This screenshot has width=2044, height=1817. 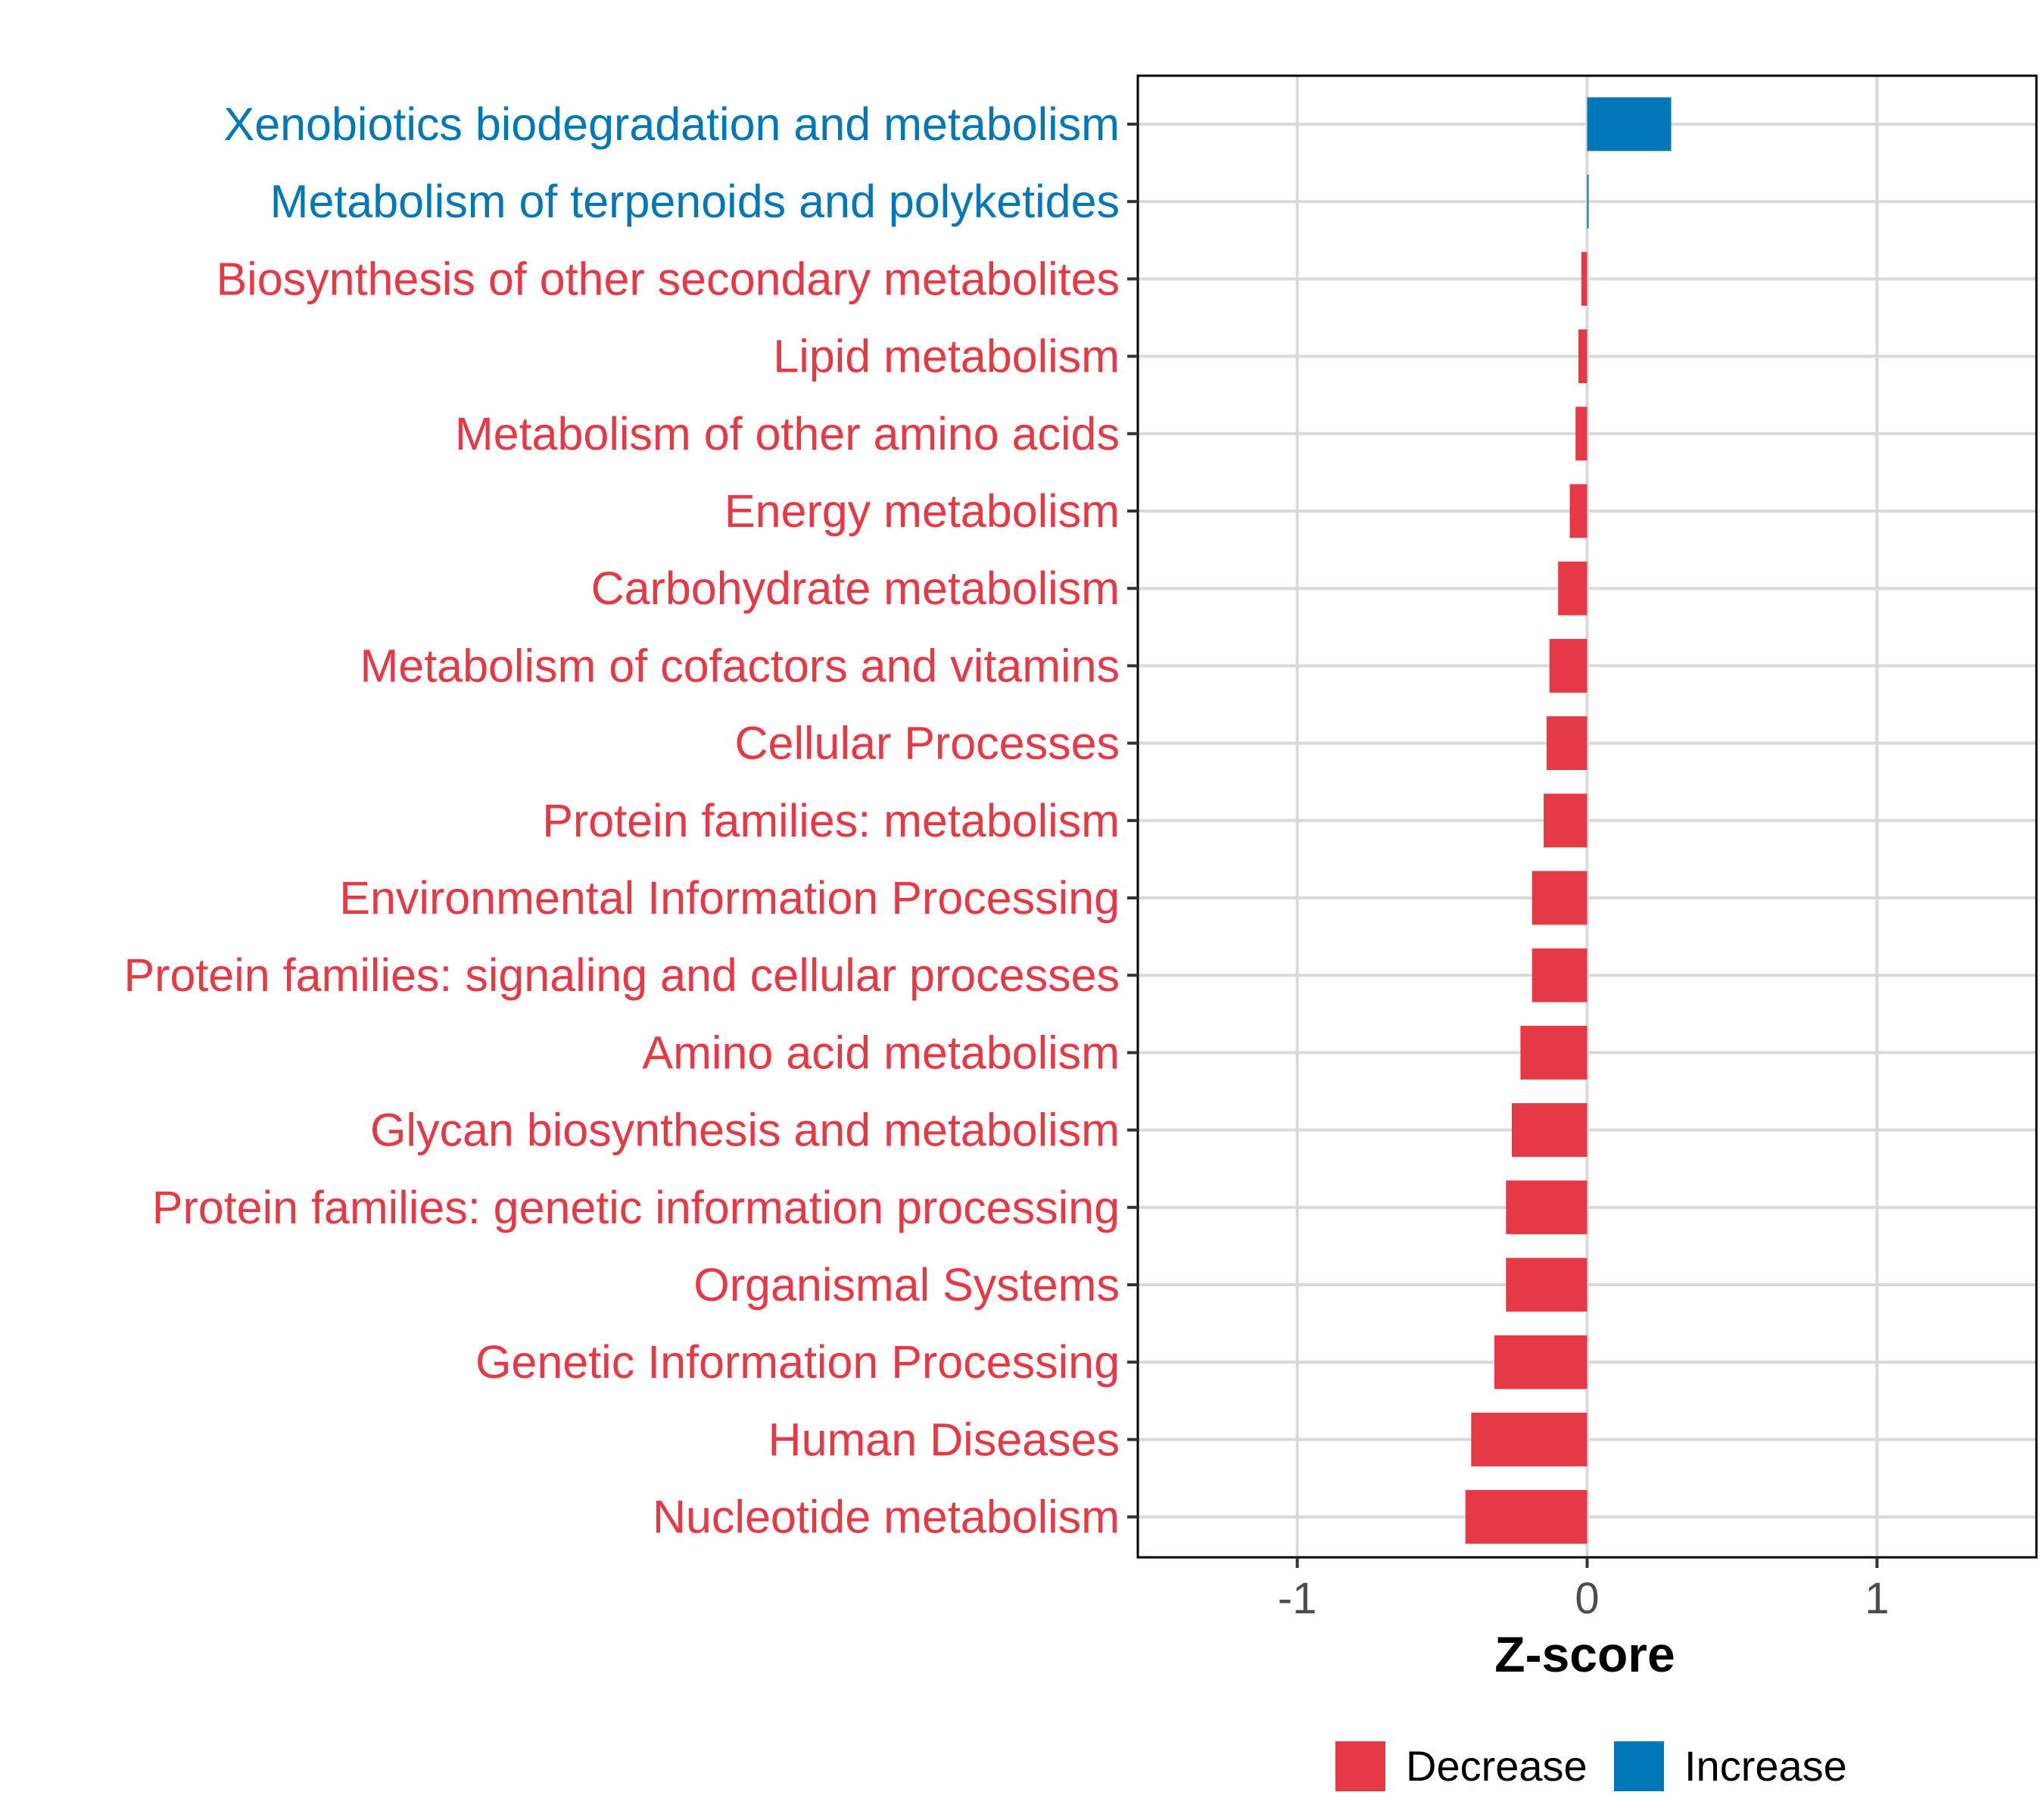 What do you see at coordinates (1497, 1766) in the screenshot?
I see `legend-label-decrease: Decrease` at bounding box center [1497, 1766].